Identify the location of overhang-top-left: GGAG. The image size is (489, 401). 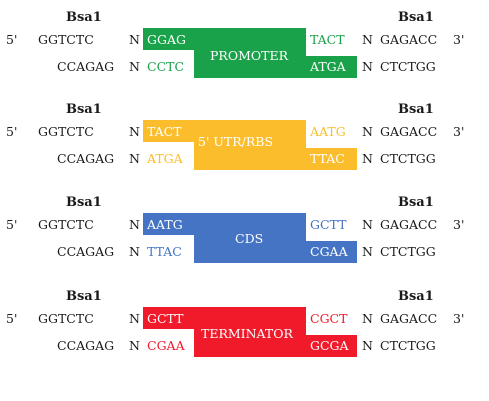
(166, 39).